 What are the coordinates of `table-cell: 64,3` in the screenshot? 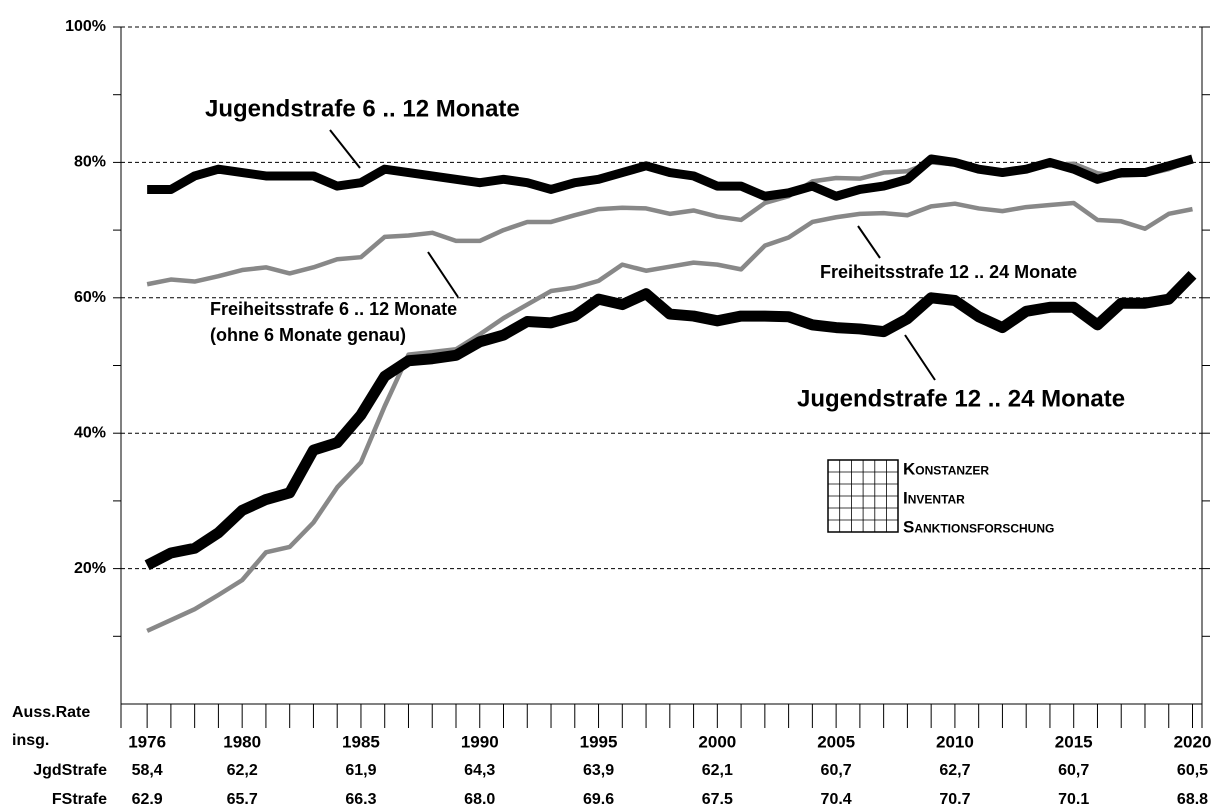 It's located at (479, 770).